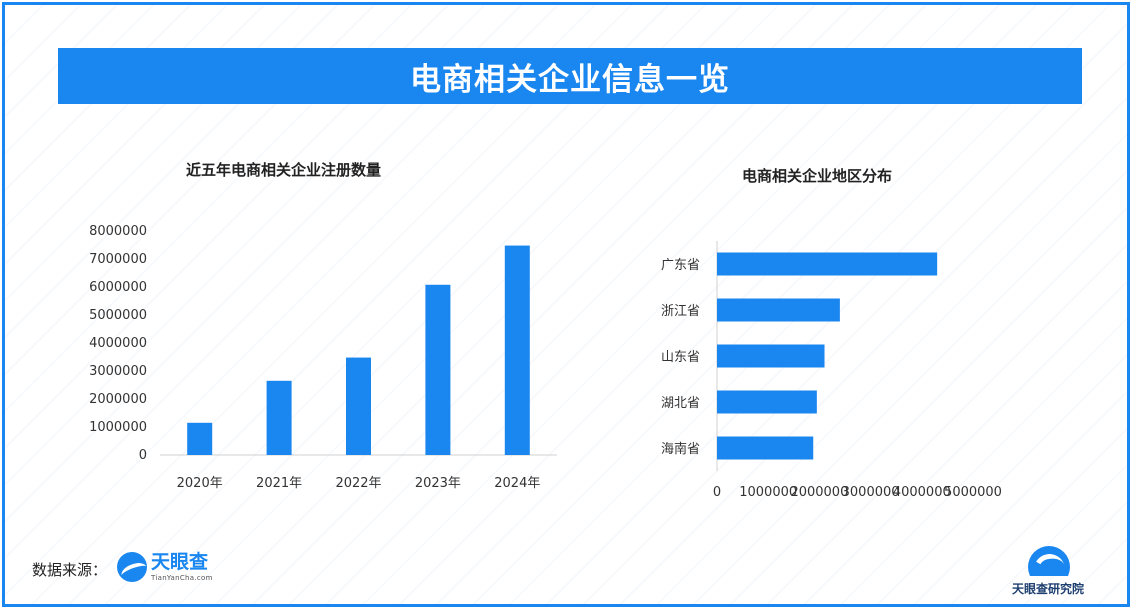 Image resolution: width=1136 pixels, height=613 pixels. What do you see at coordinates (118, 287) in the screenshot?
I see `y-tick-label: 6000000` at bounding box center [118, 287].